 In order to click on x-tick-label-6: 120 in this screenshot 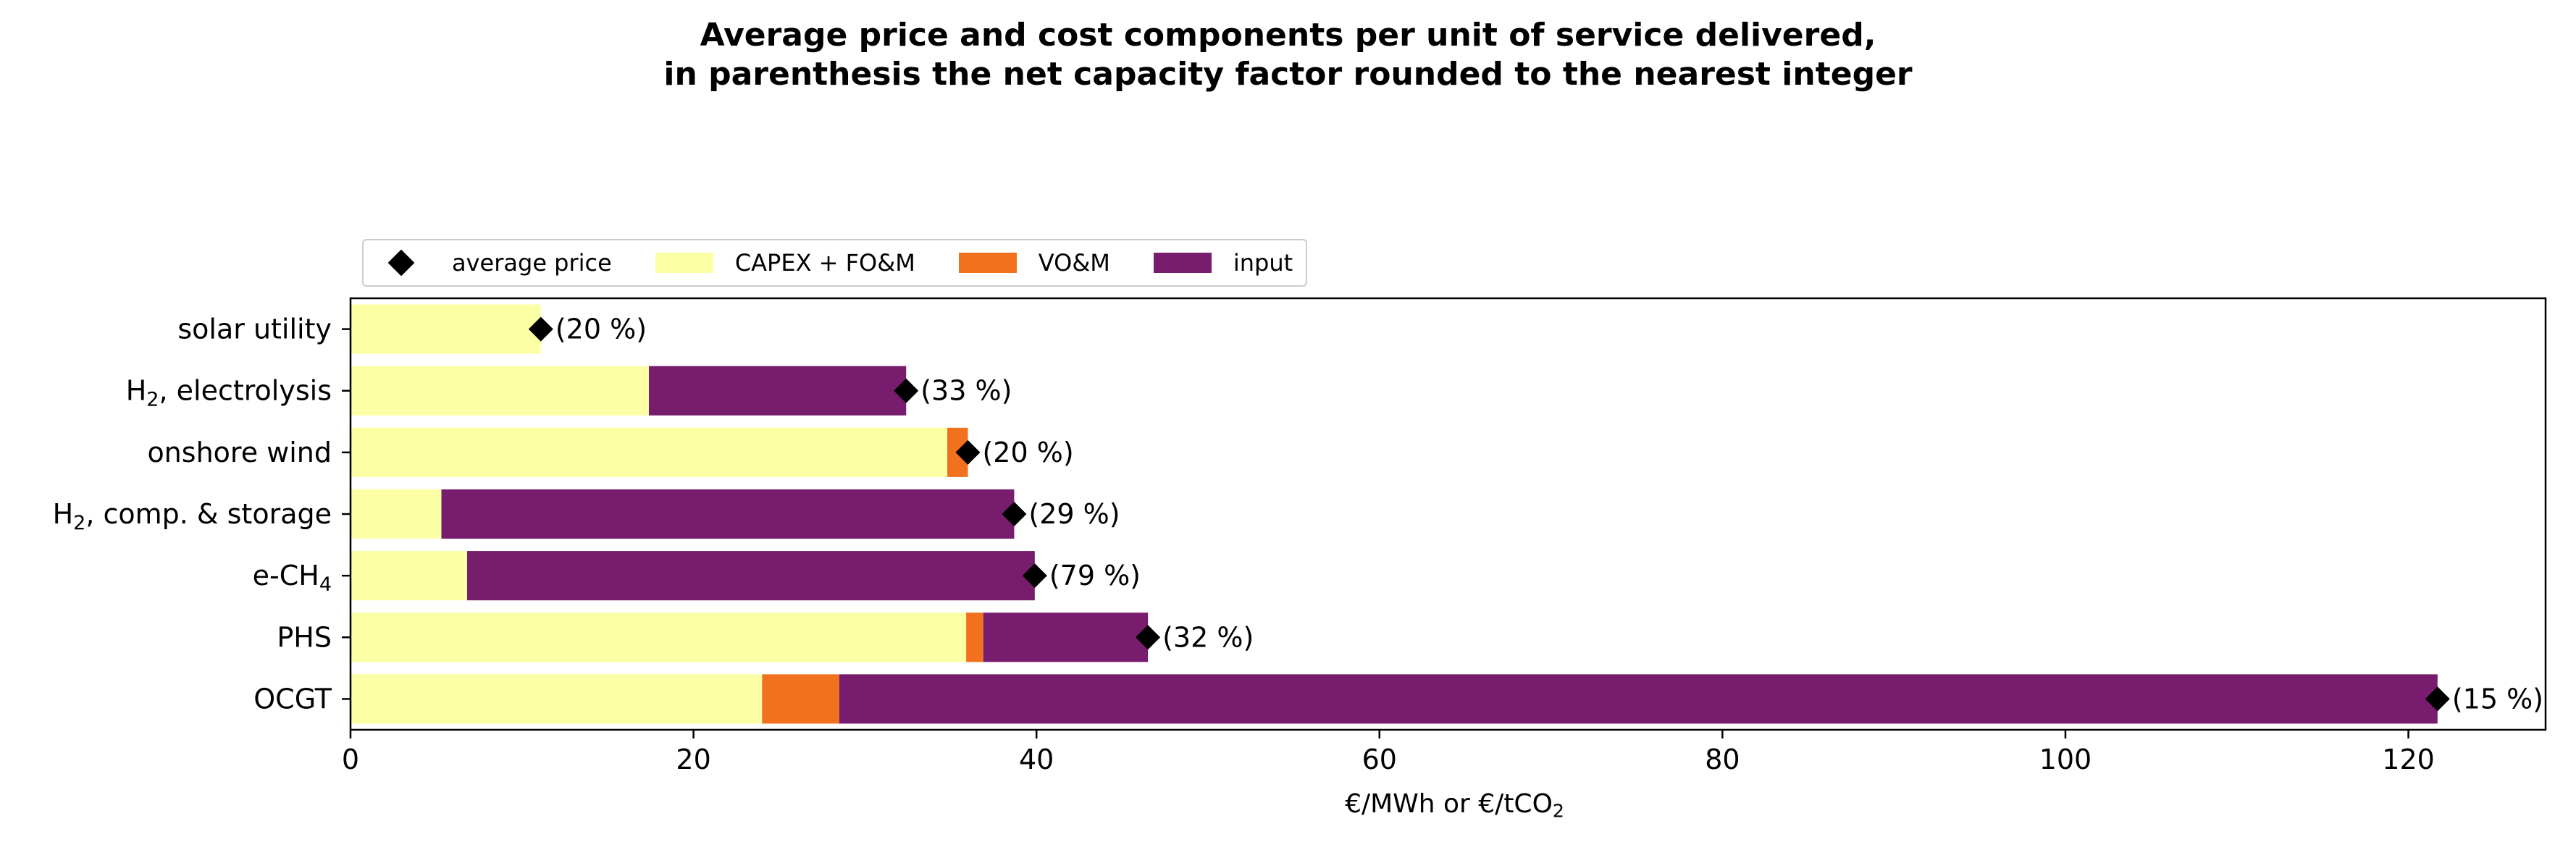, I will do `click(2408, 759)`.